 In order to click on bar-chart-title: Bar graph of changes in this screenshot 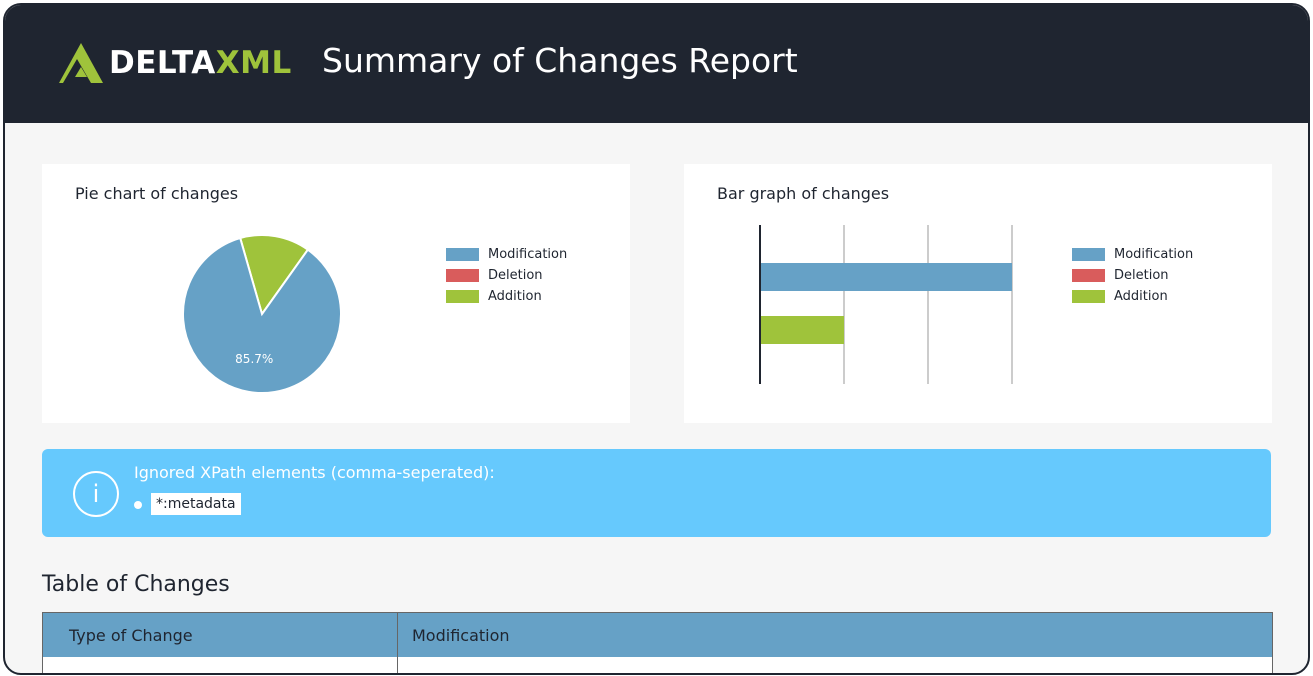, I will do `click(803, 193)`.